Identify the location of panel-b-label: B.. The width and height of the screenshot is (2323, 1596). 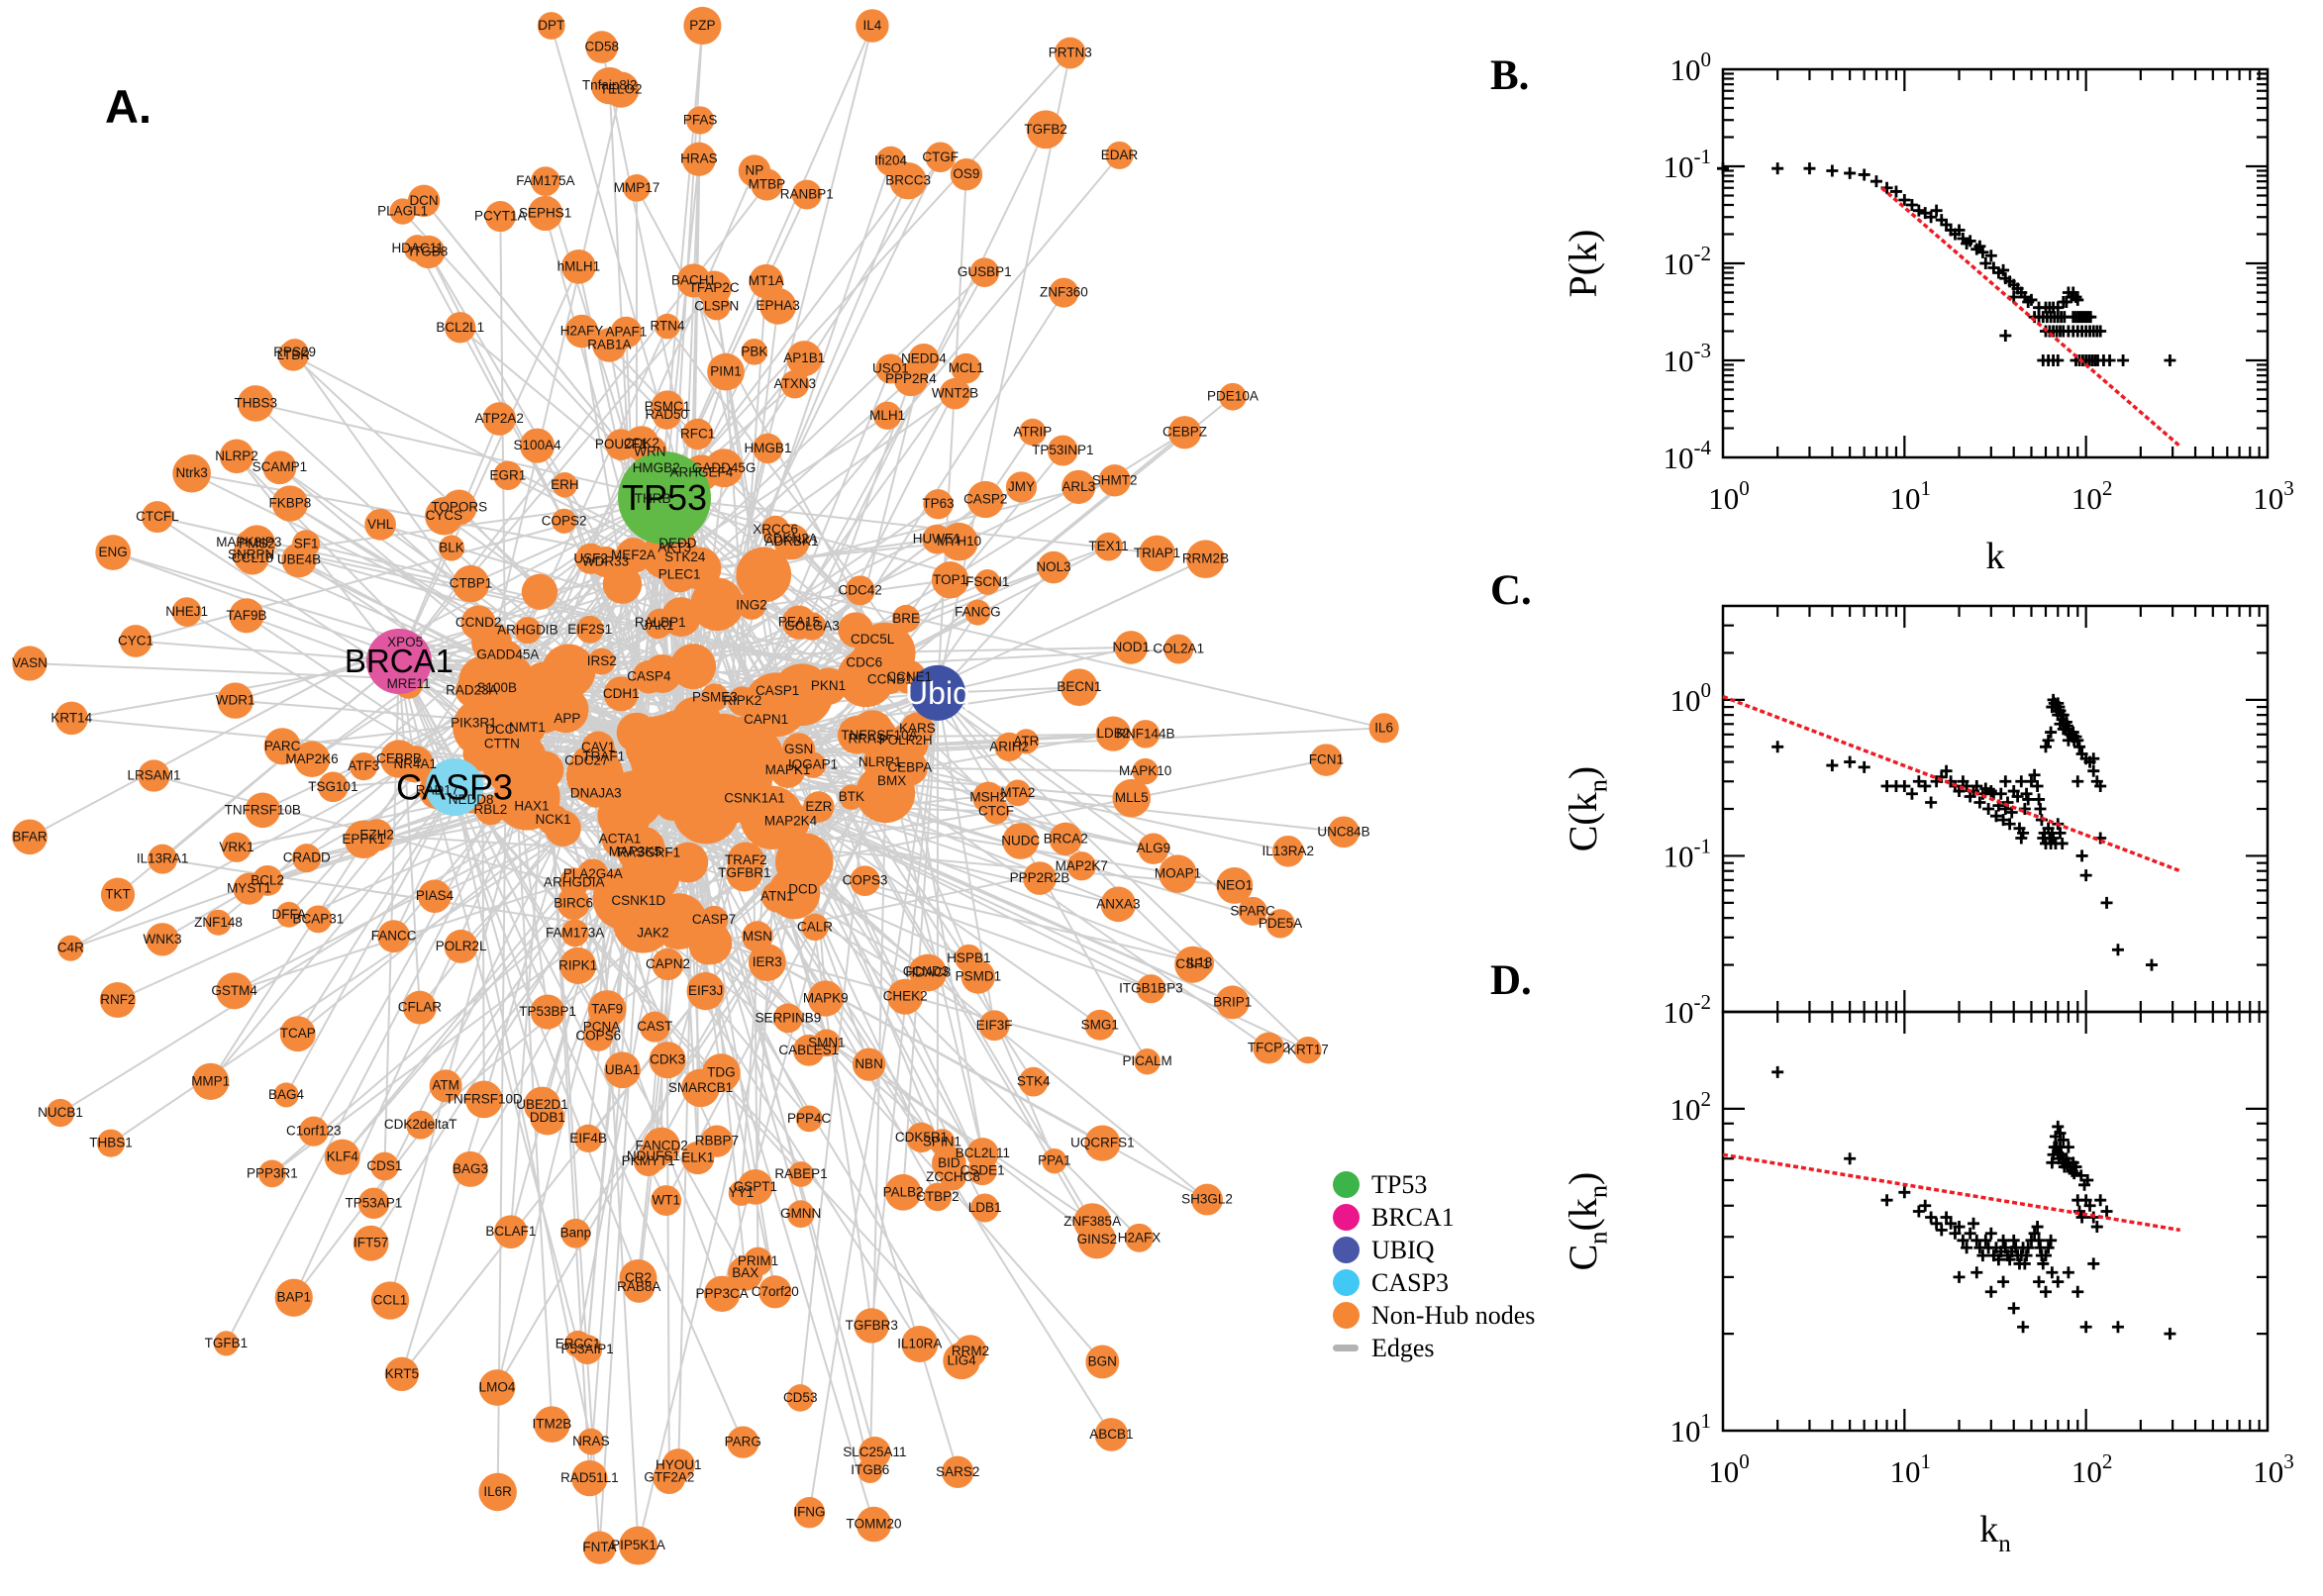
(1510, 75).